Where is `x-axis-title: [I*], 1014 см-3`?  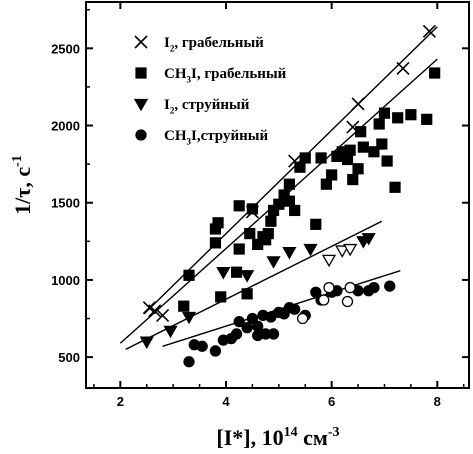 x-axis-title: [I*], 1014 см-3 is located at coordinates (277, 437).